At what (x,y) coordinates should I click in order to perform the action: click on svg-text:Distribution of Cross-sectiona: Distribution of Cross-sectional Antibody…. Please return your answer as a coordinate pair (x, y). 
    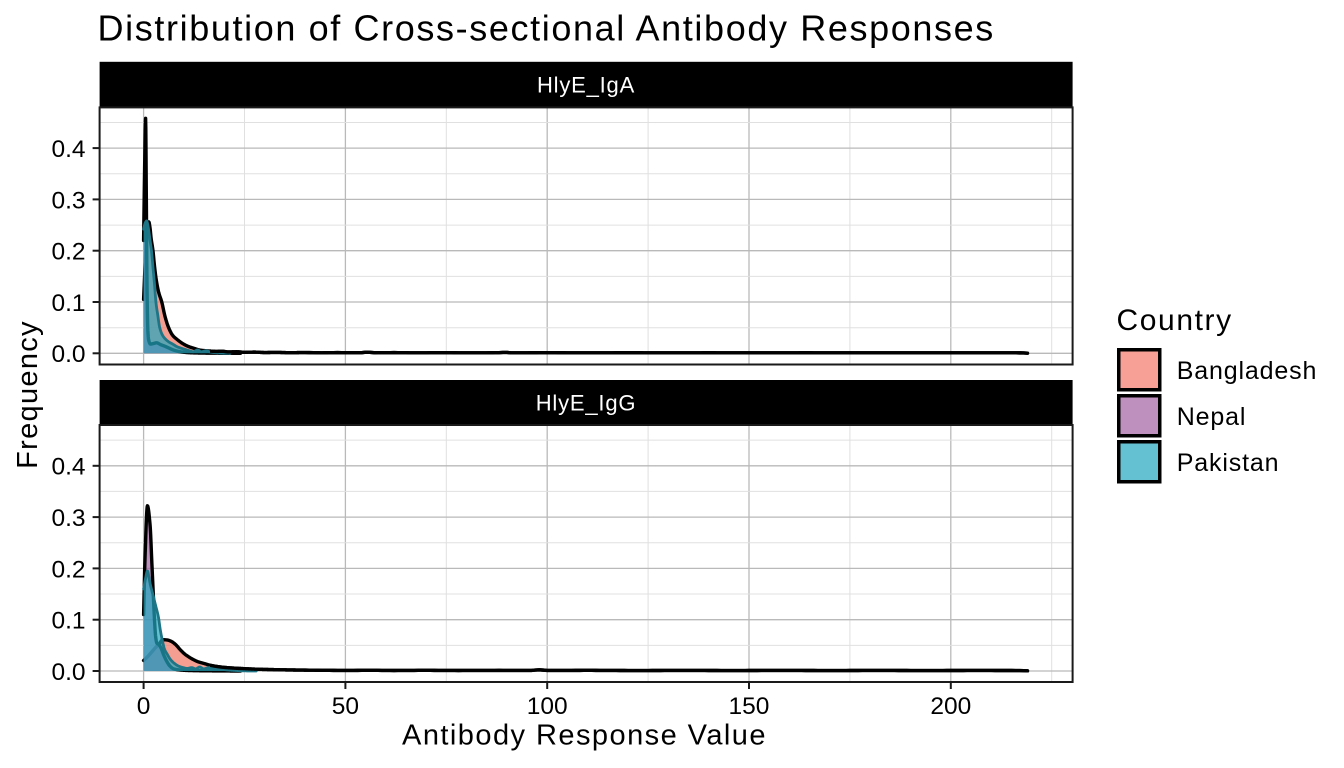
    Looking at the image, I should click on (546, 28).